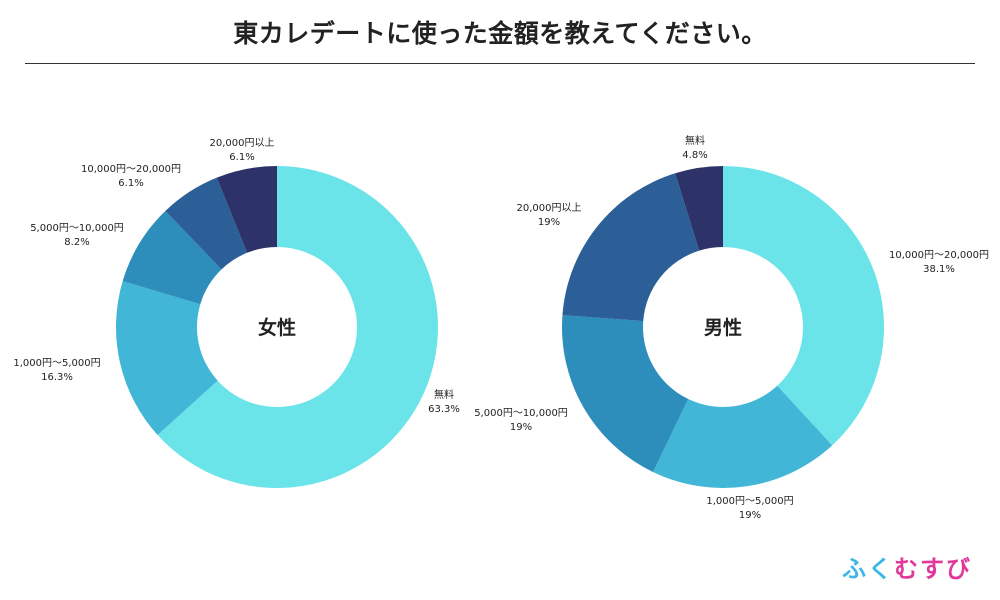 The width and height of the screenshot is (1000, 600). Describe the element at coordinates (500, 33) in the screenshot. I see `page-title: 東カレデートに使った金額を教えてください。` at that location.